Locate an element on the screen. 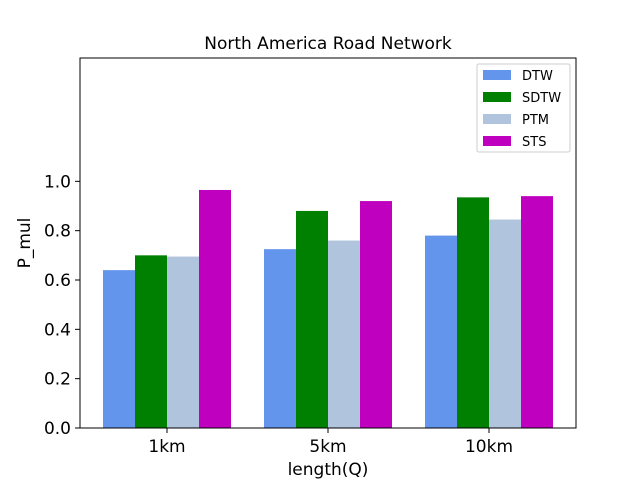  legend-swatch-dtw is located at coordinates (497, 75).